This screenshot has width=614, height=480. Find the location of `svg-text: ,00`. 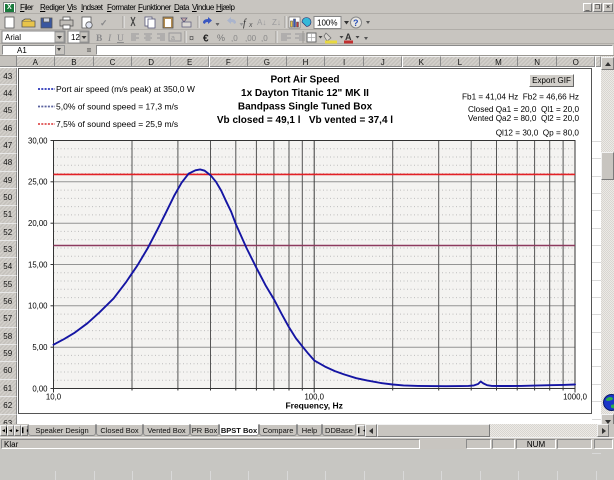

svg-text: ,00 is located at coordinates (251, 38).